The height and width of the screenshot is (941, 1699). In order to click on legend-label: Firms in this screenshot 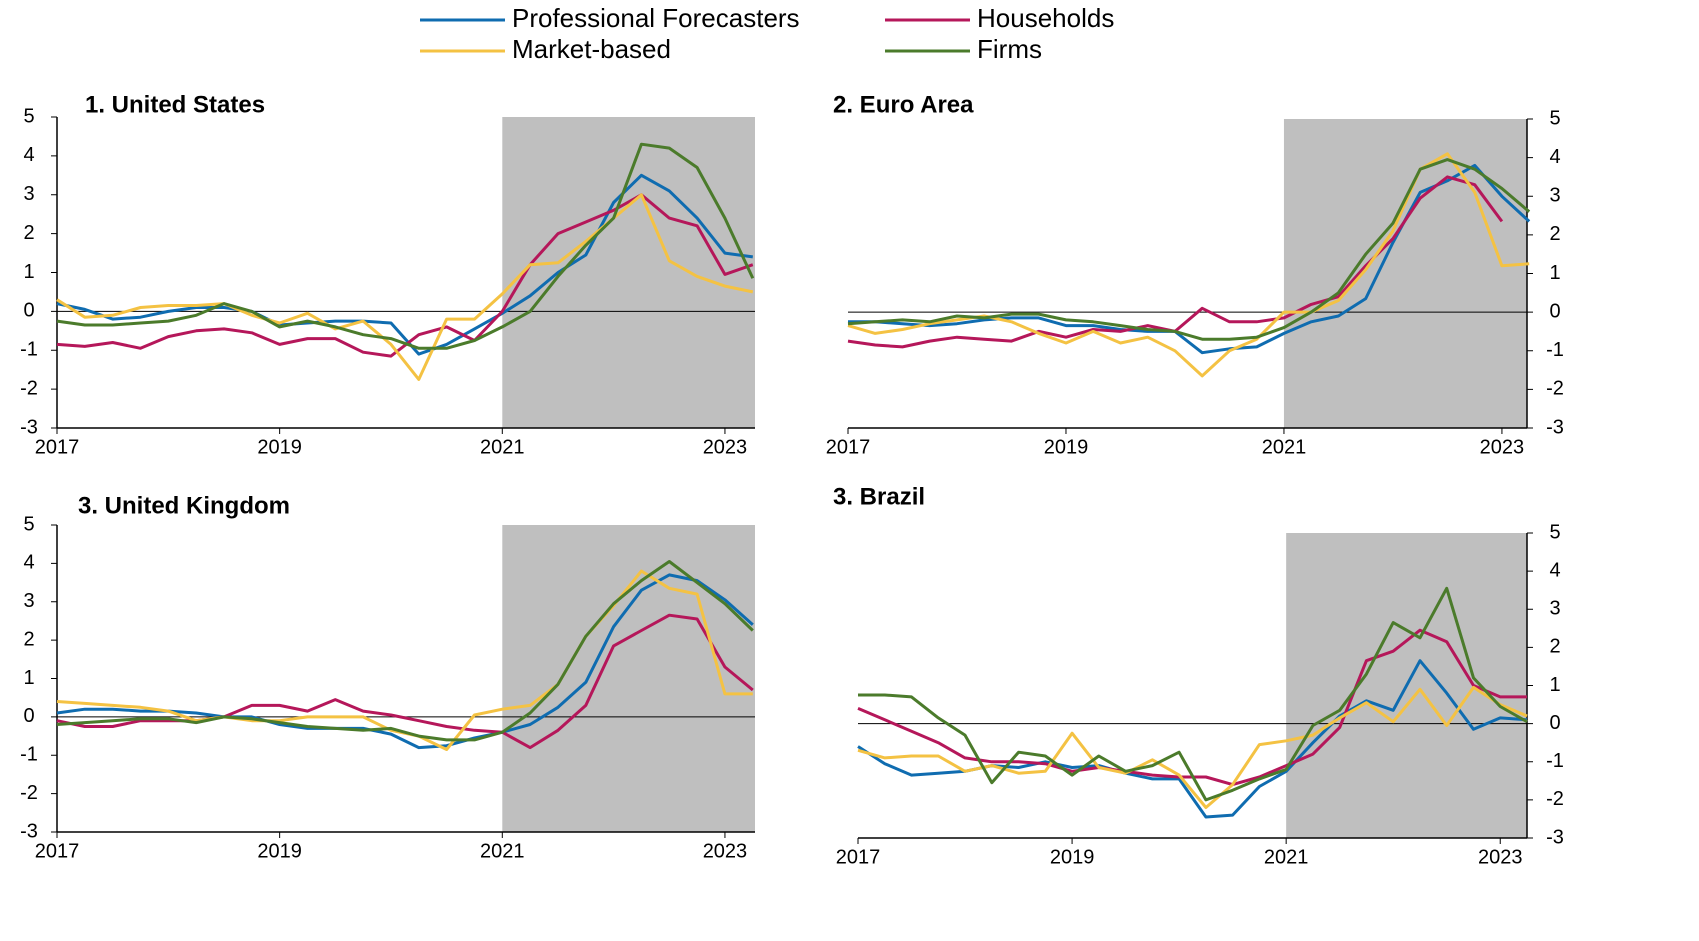, I will do `click(1009, 49)`.